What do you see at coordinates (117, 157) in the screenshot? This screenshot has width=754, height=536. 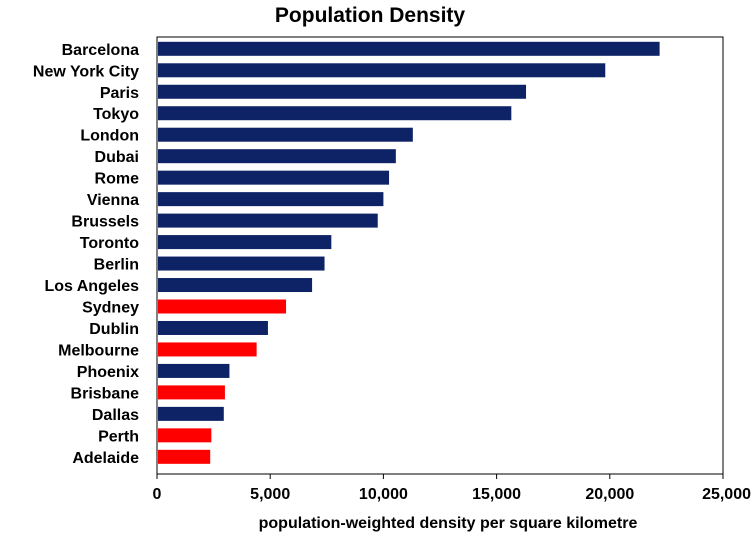 I see `category-label-dubai: Dubai` at bounding box center [117, 157].